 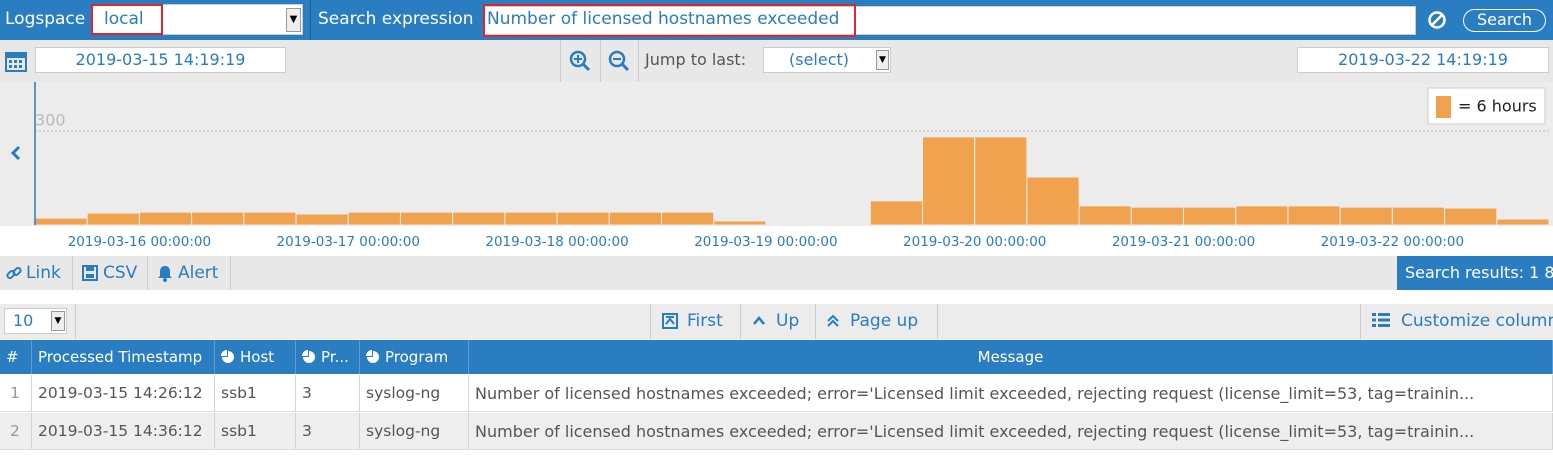 I want to click on column-header: Message, so click(x=1011, y=357).